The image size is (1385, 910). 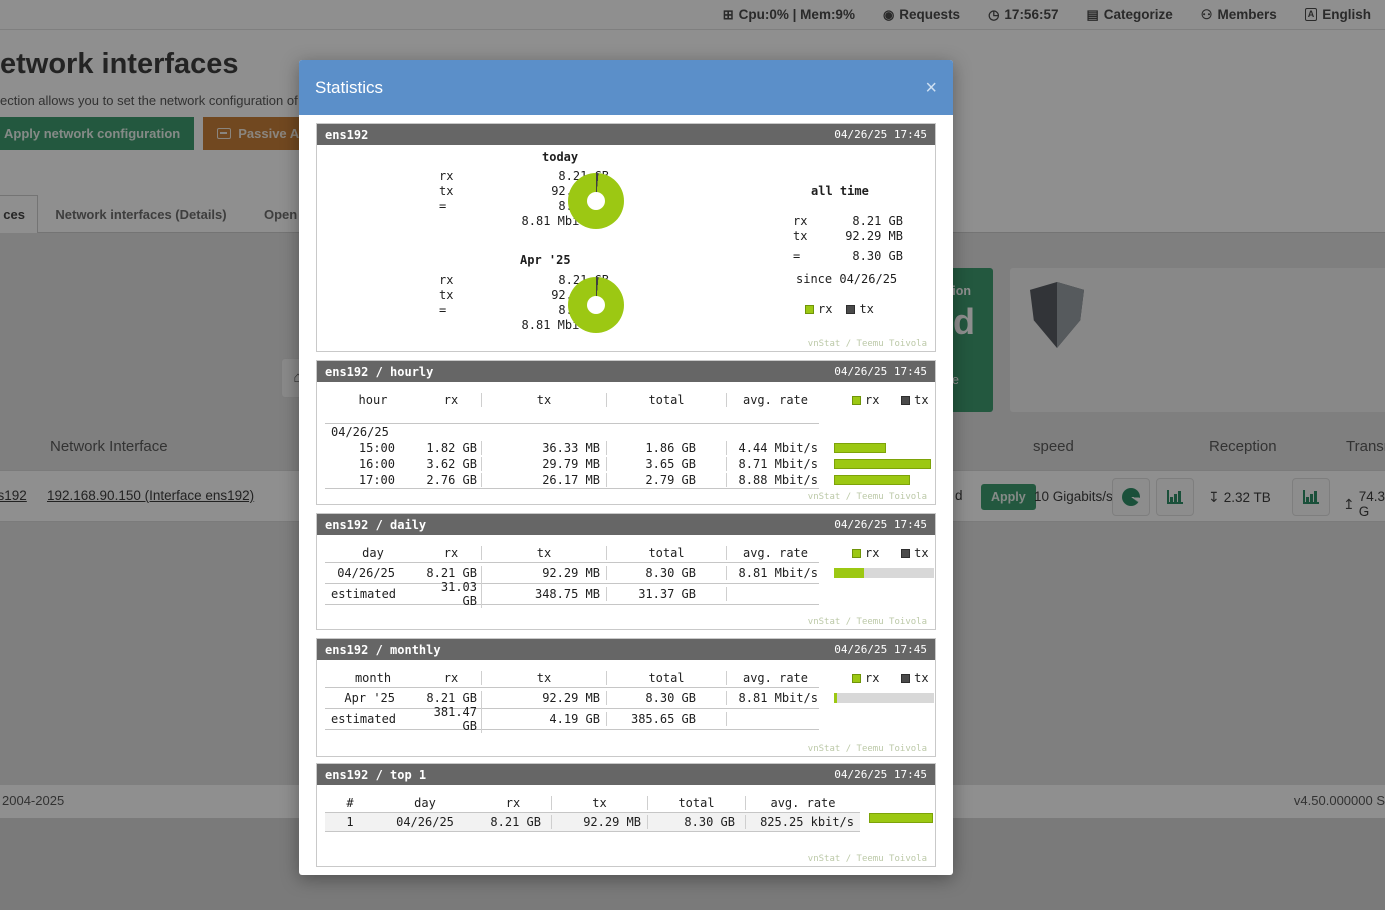 I want to click on vnstat-hourly-header: ens192 / hourly 04/26/25 17:45, so click(x=626, y=371).